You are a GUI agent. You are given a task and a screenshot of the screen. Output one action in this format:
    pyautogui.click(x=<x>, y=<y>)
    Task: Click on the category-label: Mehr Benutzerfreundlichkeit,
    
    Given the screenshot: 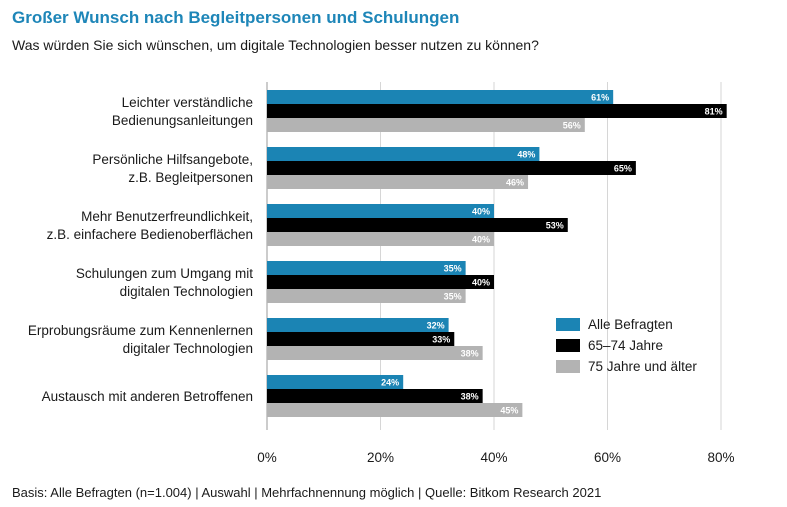 What is the action you would take?
    pyautogui.click(x=167, y=216)
    